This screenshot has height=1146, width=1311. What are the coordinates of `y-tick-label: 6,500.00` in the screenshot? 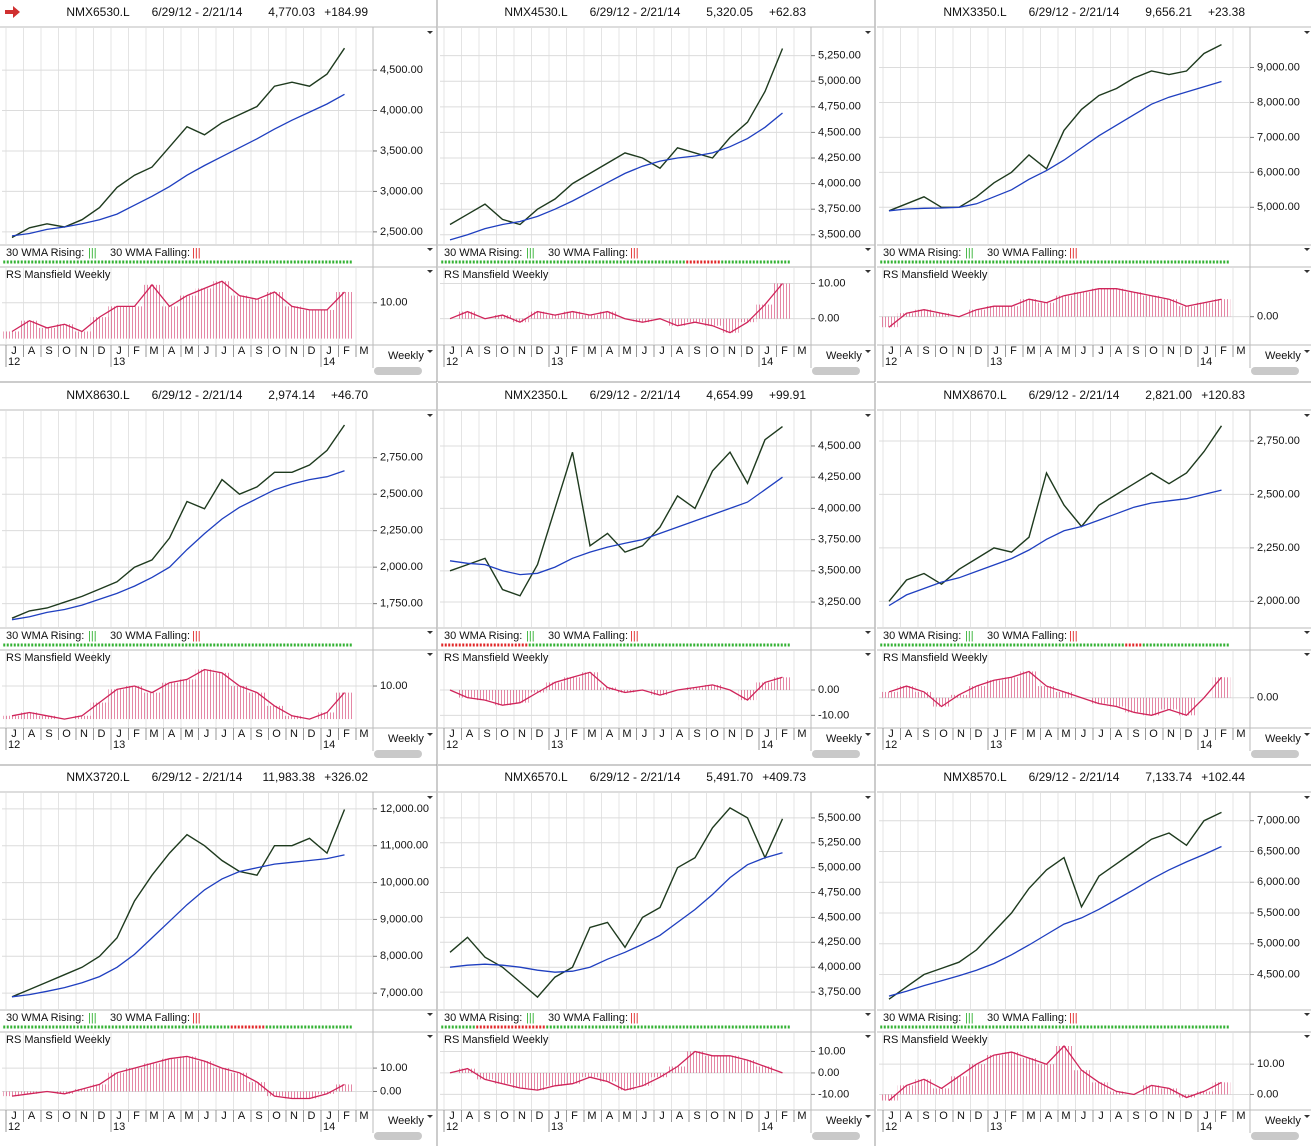 It's located at (1278, 851).